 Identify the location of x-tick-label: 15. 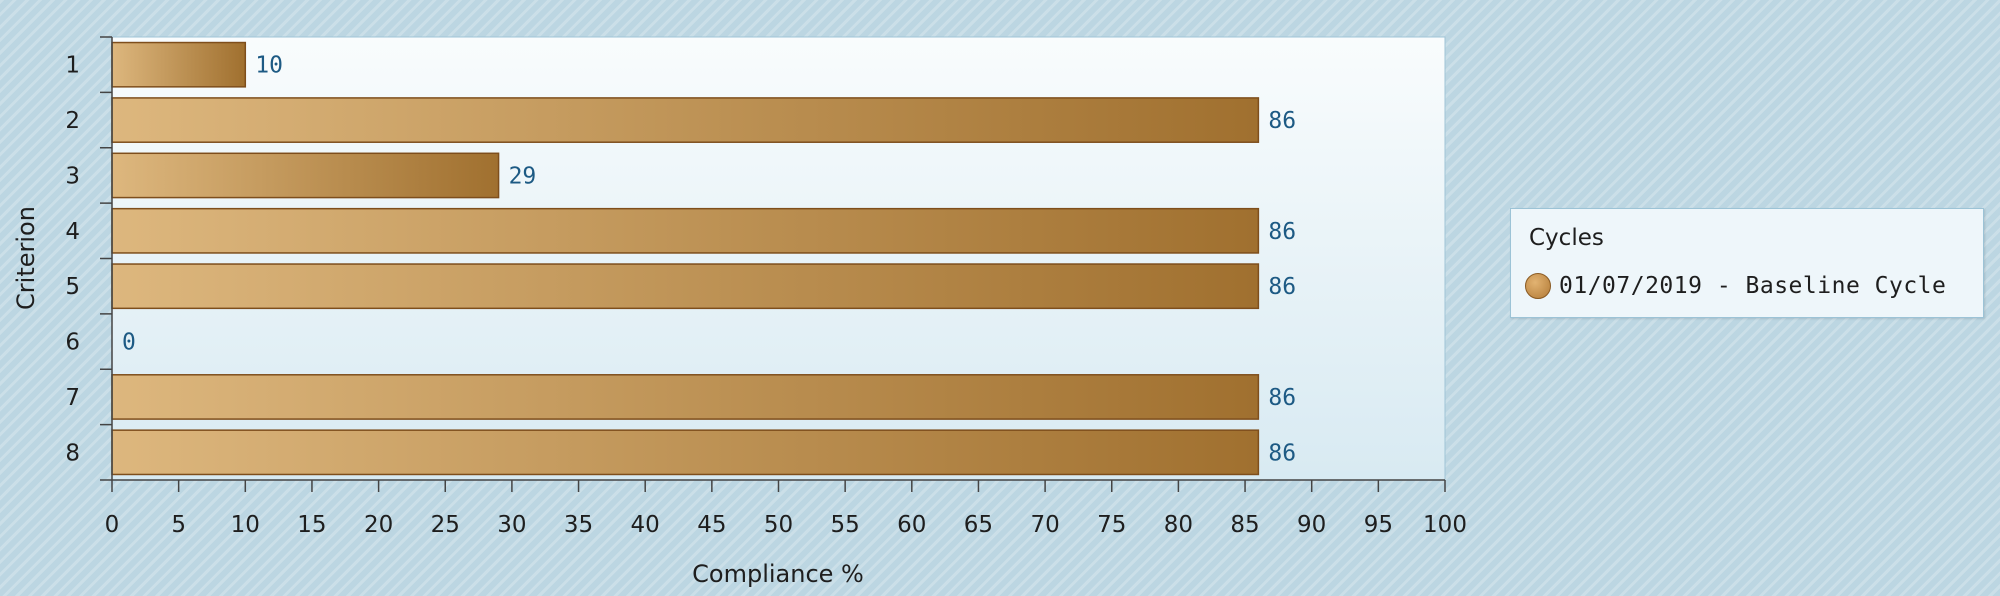
(311, 525).